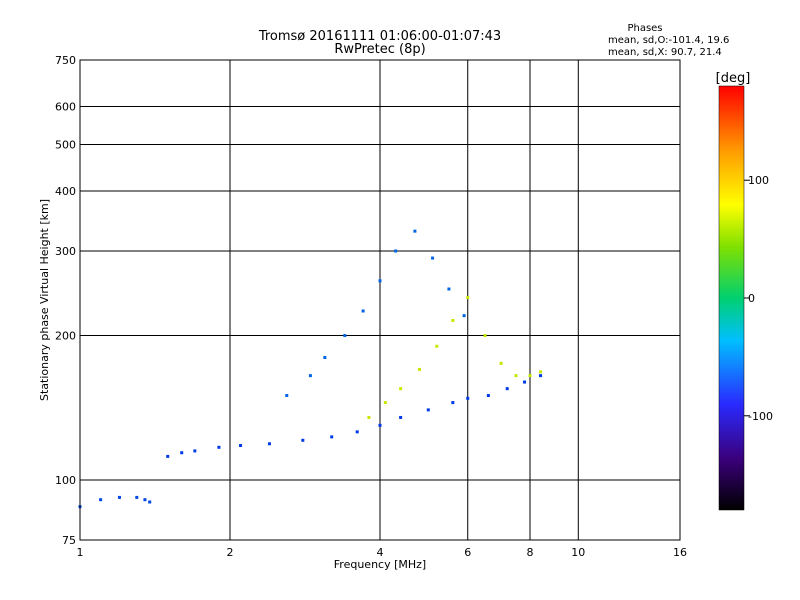 The image size is (800, 600). Describe the element at coordinates (65, 251) in the screenshot. I see `y-tick-label: 300` at that location.